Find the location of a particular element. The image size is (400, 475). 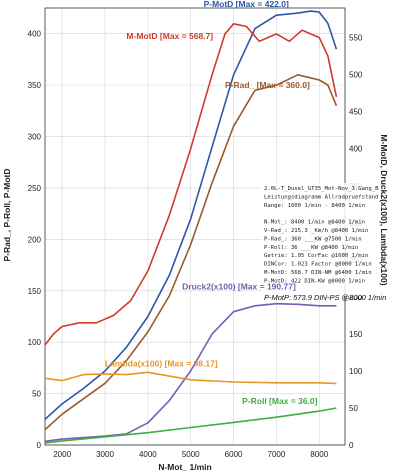

y-left-tick-label: 150 is located at coordinates (35, 291).